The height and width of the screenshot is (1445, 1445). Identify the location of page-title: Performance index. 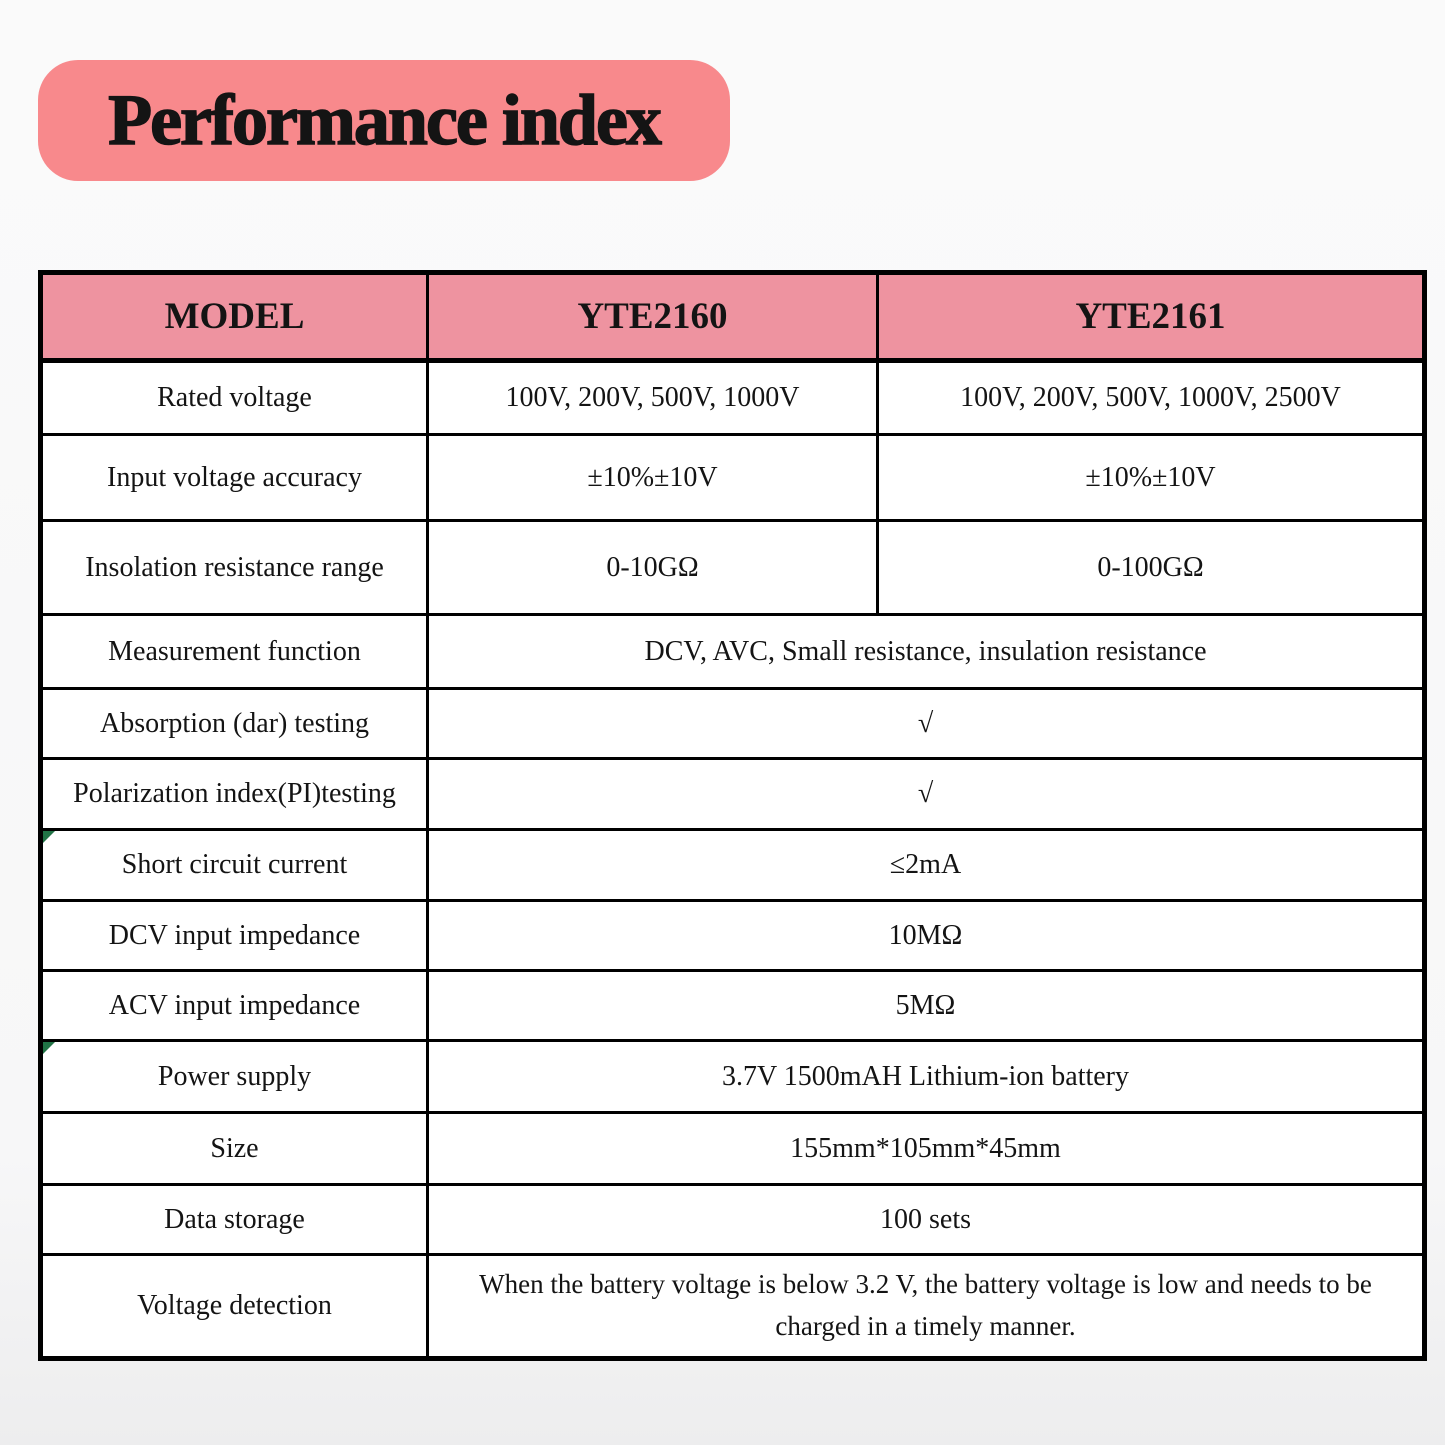
(384, 120).